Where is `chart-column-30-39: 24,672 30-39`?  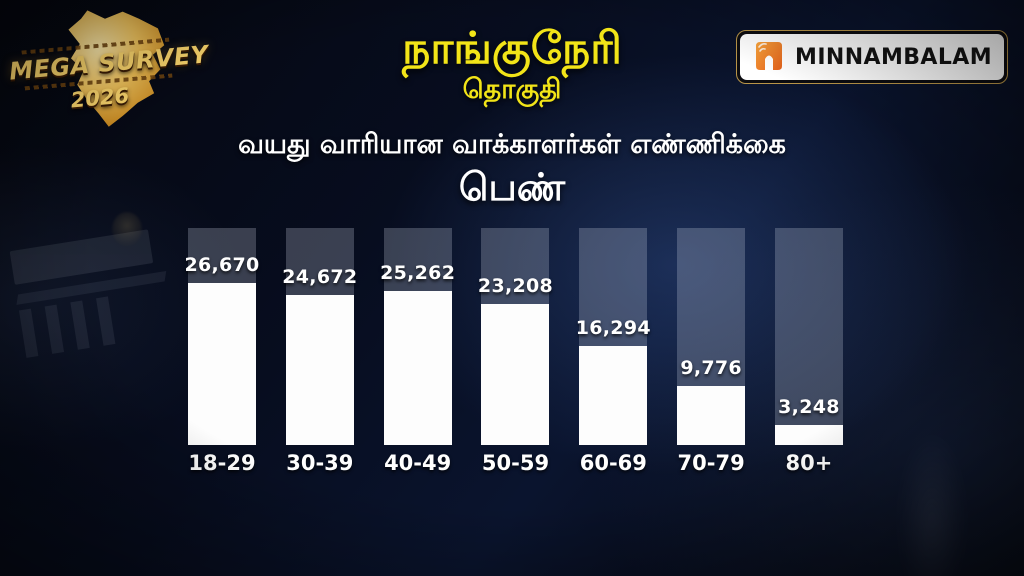
chart-column-30-39: 24,672 30-39 is located at coordinates (319, 353).